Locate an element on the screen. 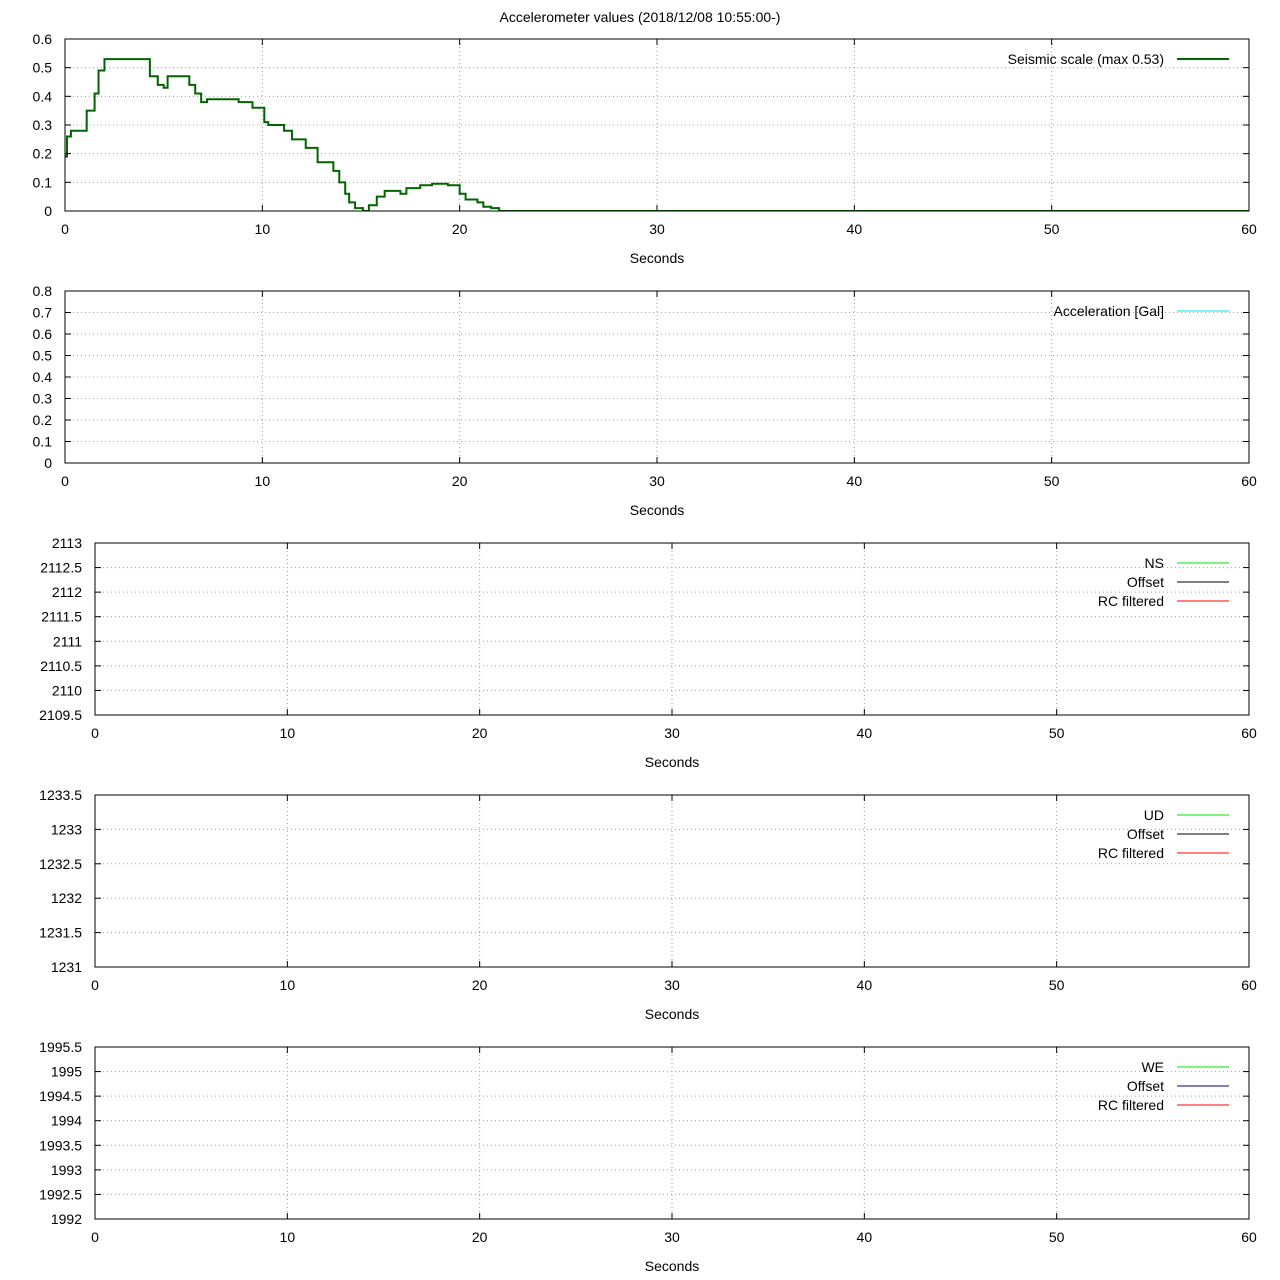  y-tick-label: 2111 is located at coordinates (67, 641).